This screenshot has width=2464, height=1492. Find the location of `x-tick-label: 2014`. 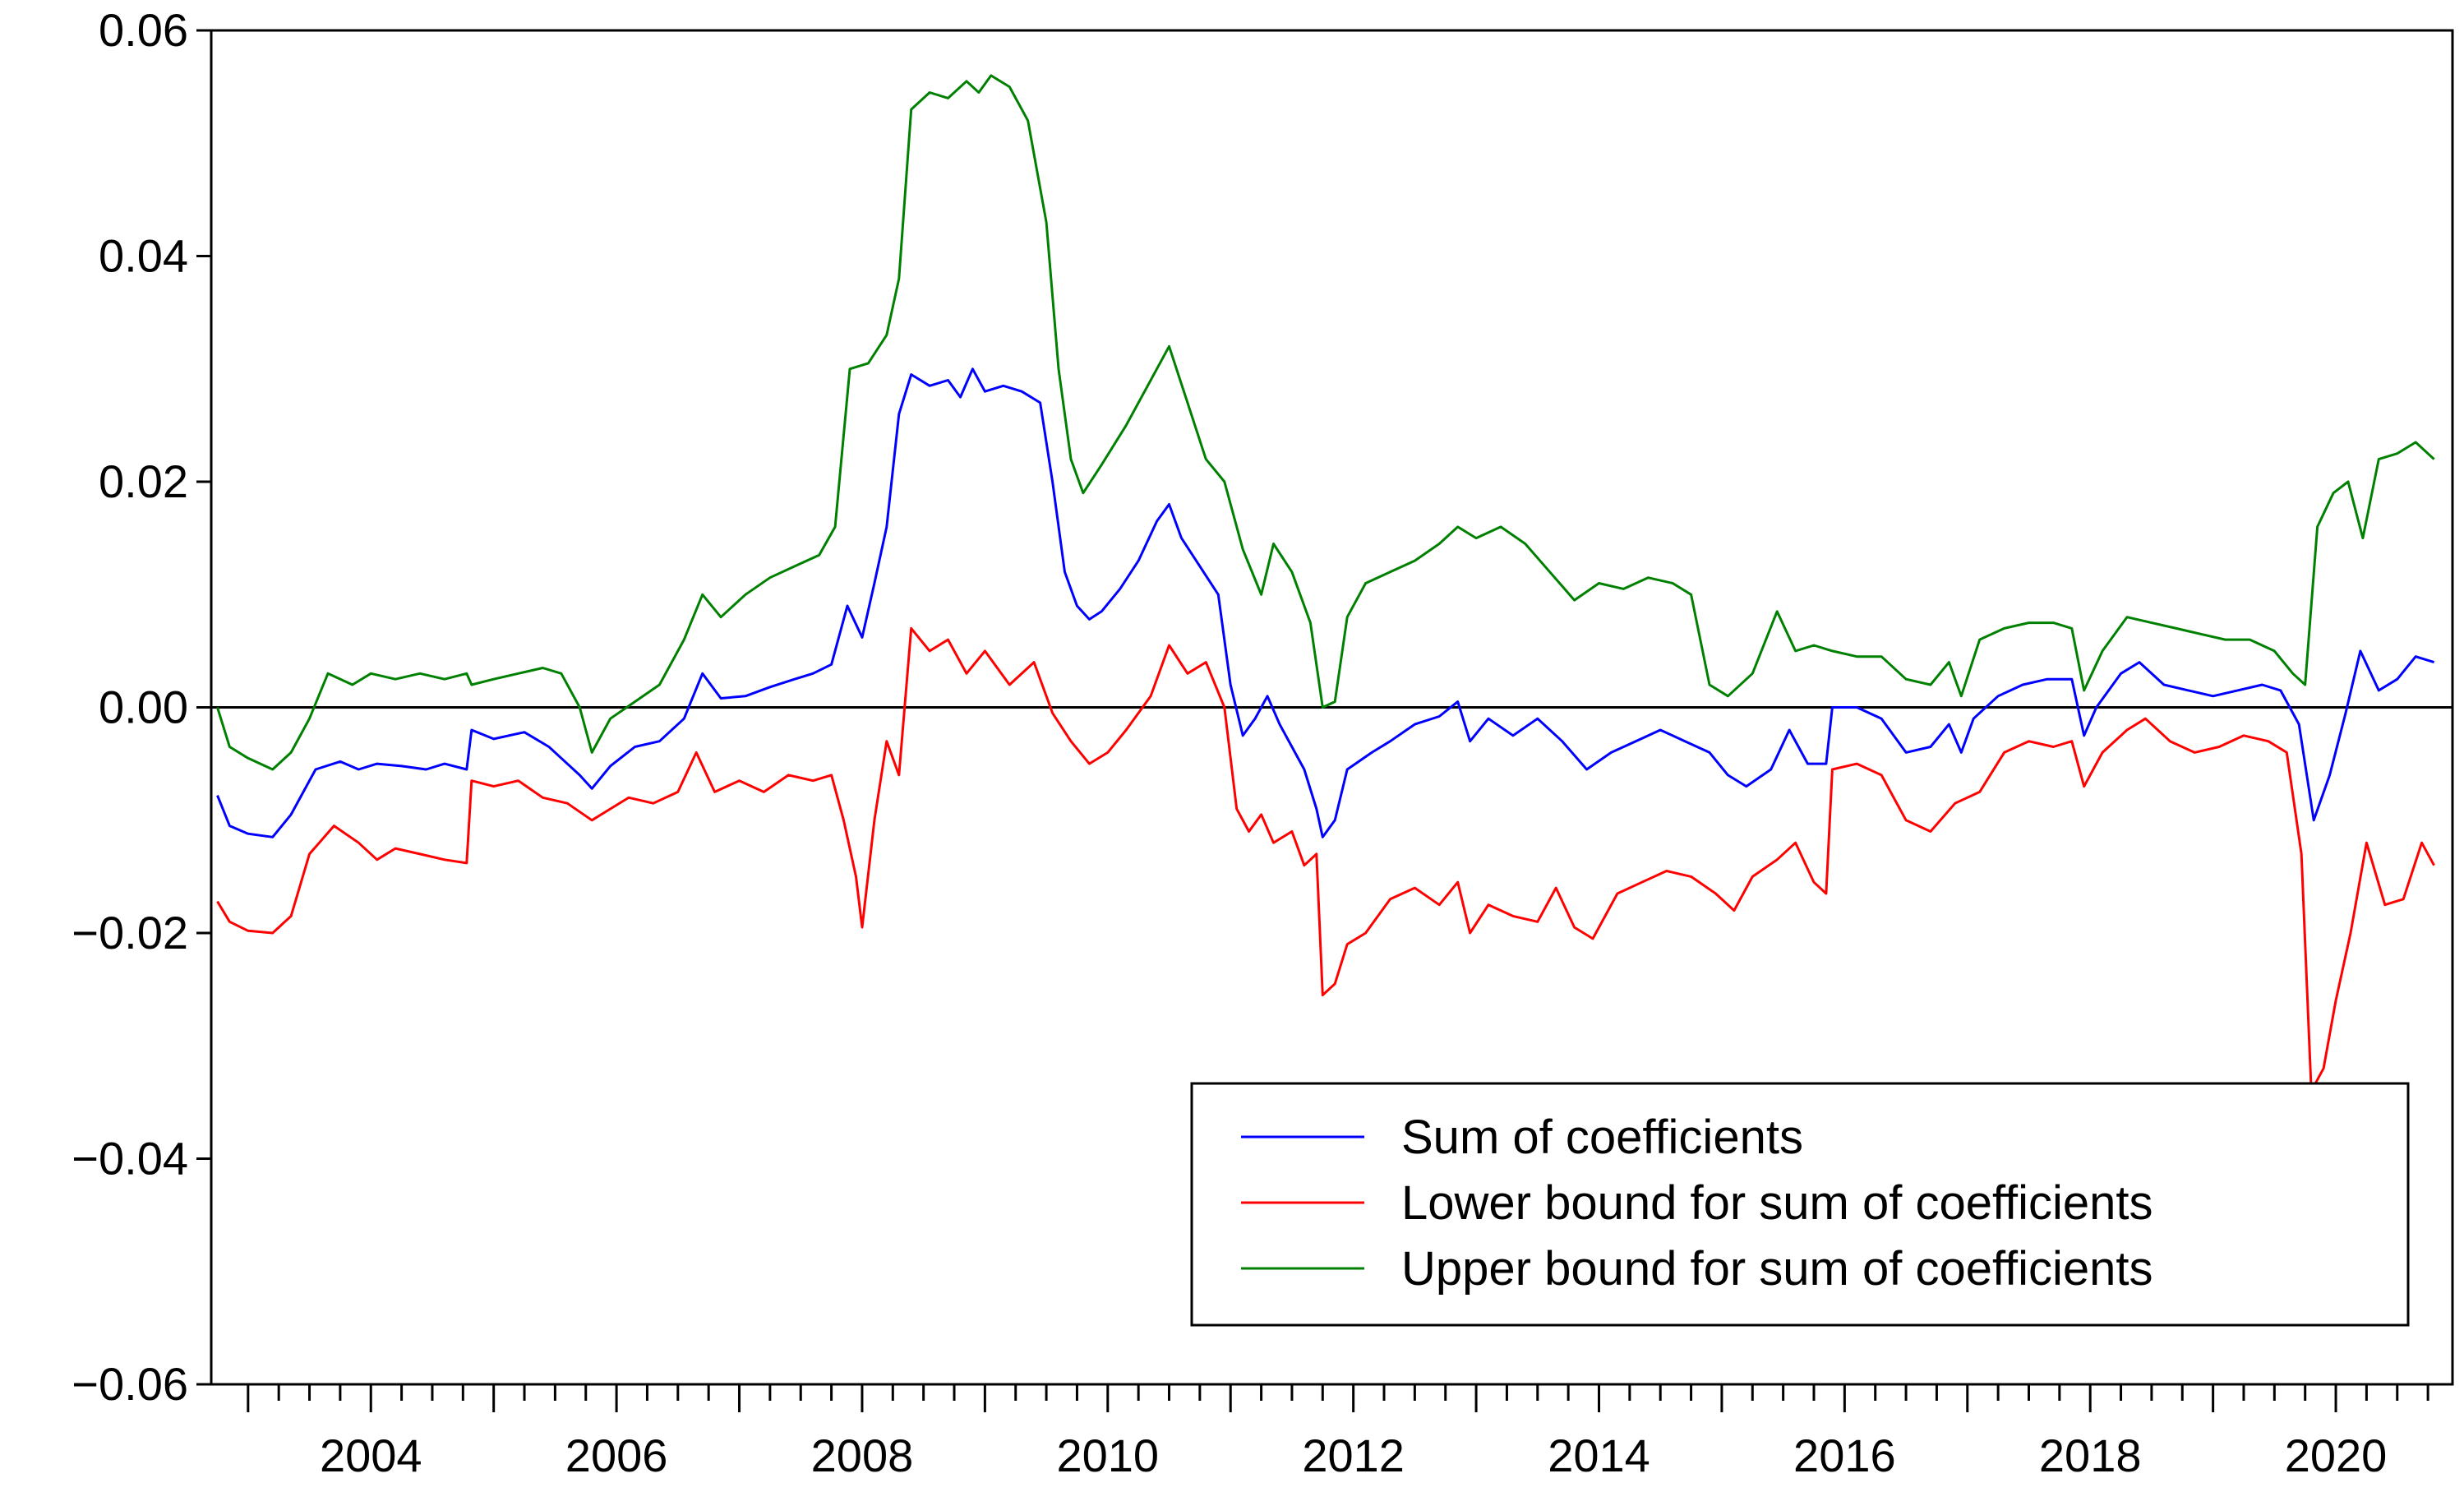

x-tick-label: 2014 is located at coordinates (1599, 1456).